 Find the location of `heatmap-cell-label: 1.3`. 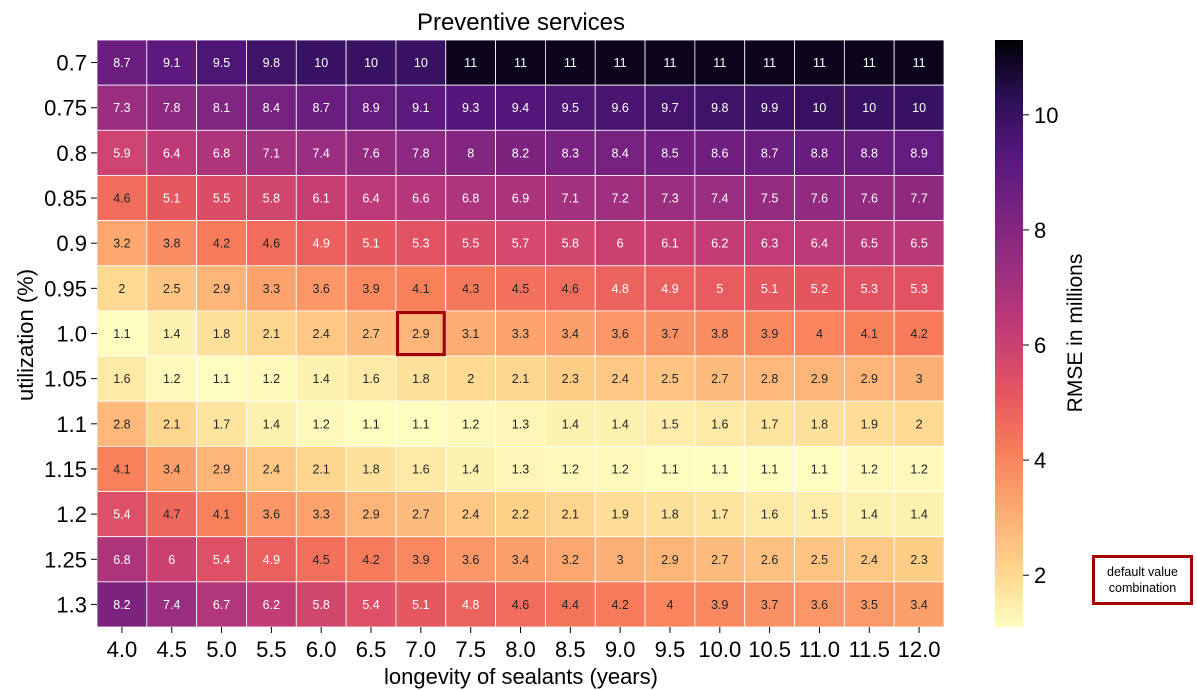

heatmap-cell-label: 1.3 is located at coordinates (520, 469).